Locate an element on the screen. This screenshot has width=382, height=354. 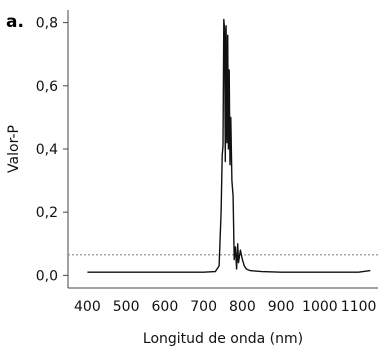
x-tick-label: 1000 is located at coordinates (320, 307).